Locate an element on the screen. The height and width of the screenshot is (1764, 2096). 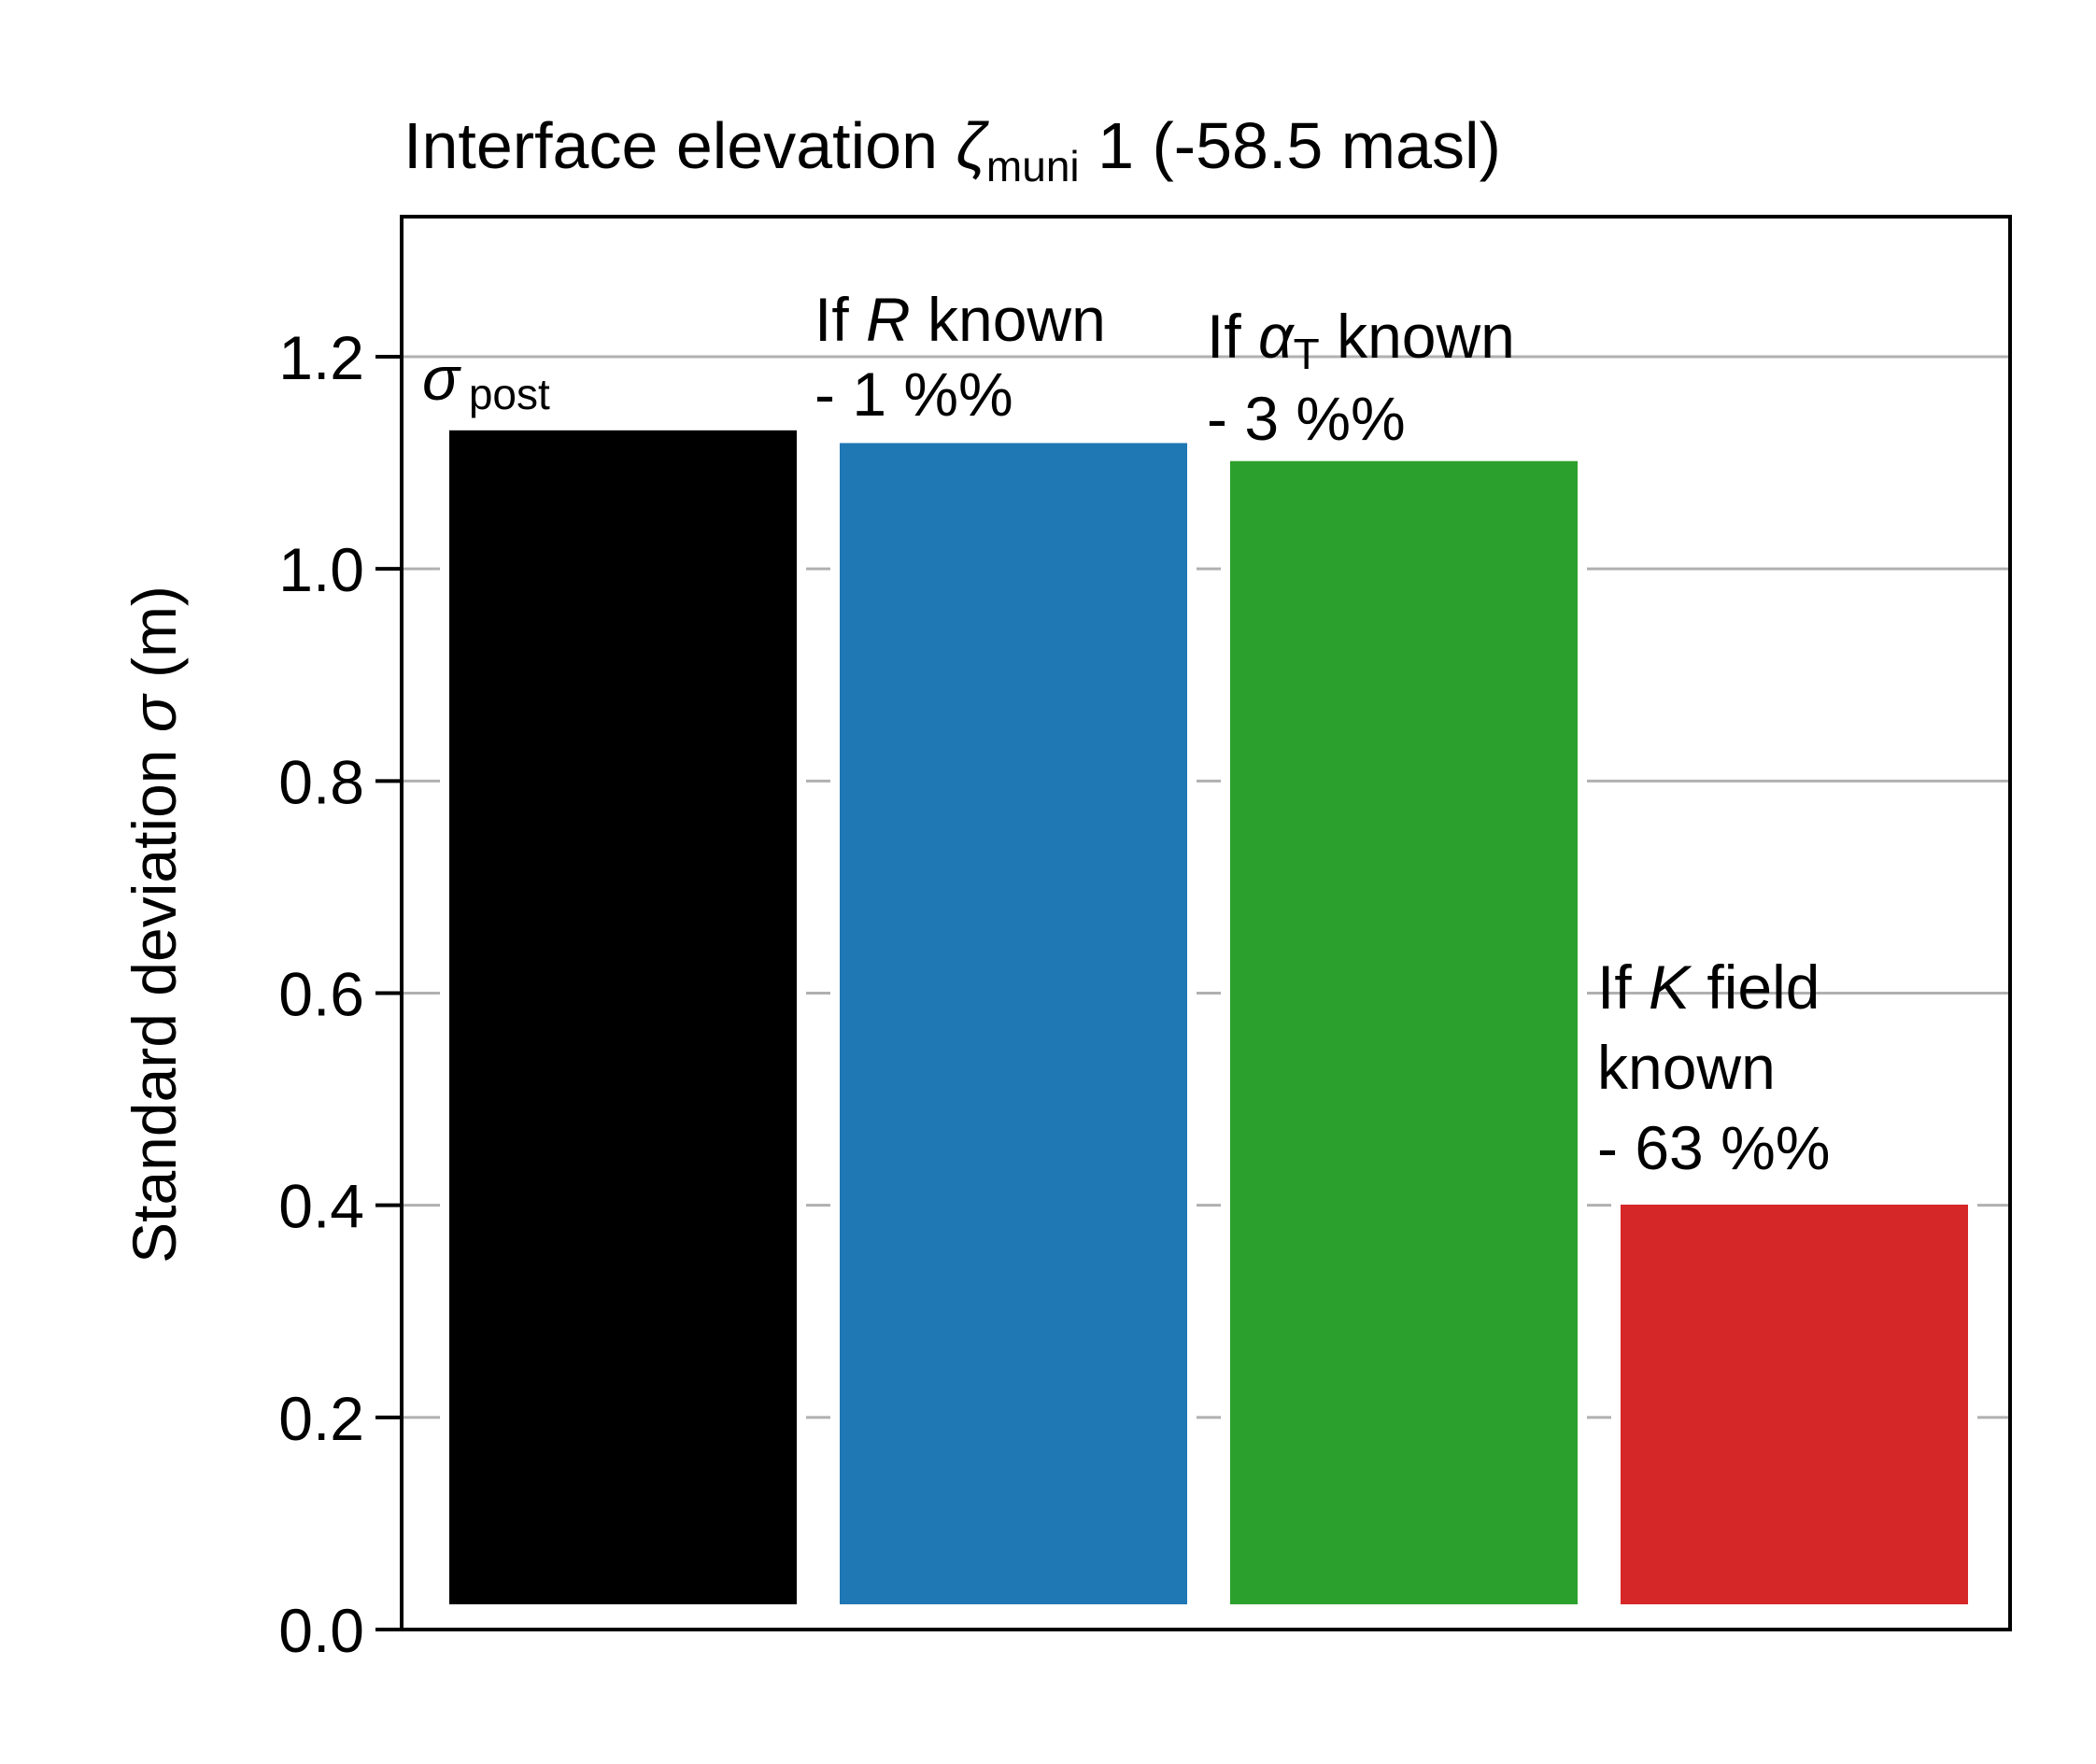
annotation-0-symbol: σ is located at coordinates (442, 378).